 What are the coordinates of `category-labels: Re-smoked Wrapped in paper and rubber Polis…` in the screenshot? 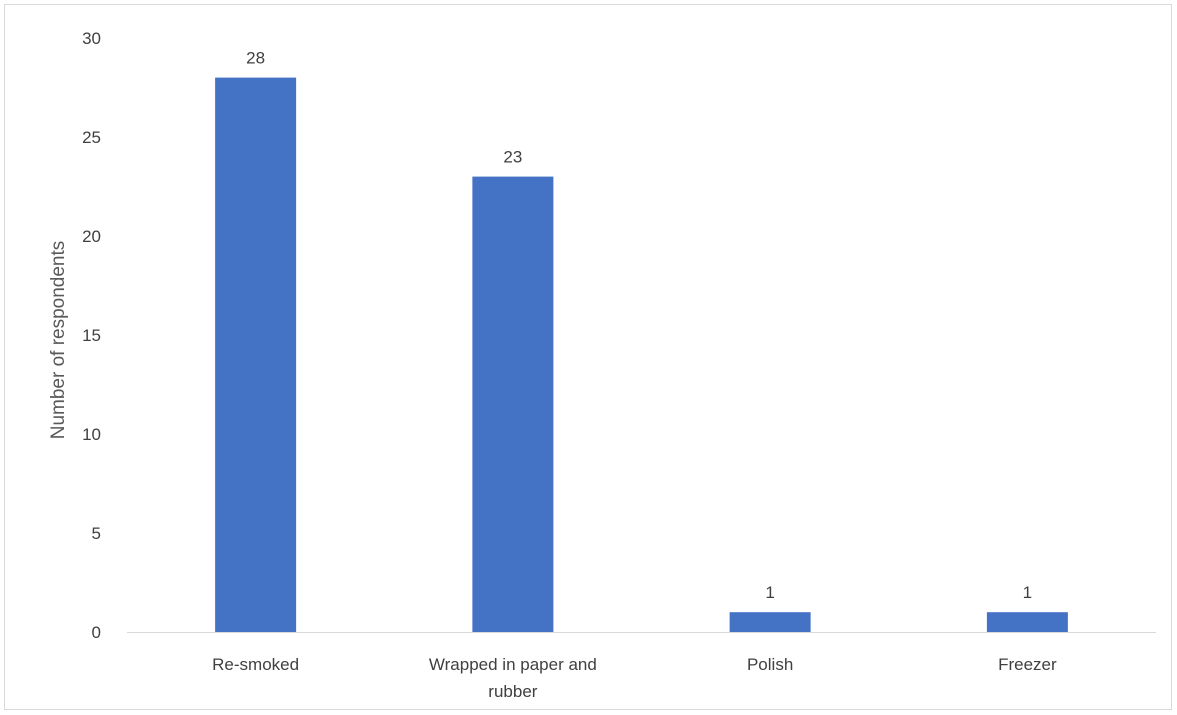 It's located at (634, 678).